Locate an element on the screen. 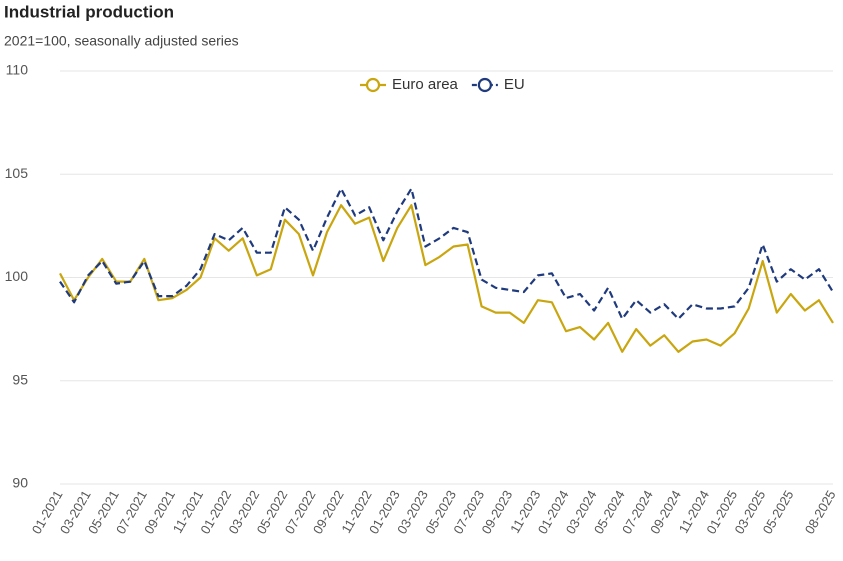 Image resolution: width=843 pixels, height=561 pixels. legend-label: Euro area is located at coordinates (425, 84).